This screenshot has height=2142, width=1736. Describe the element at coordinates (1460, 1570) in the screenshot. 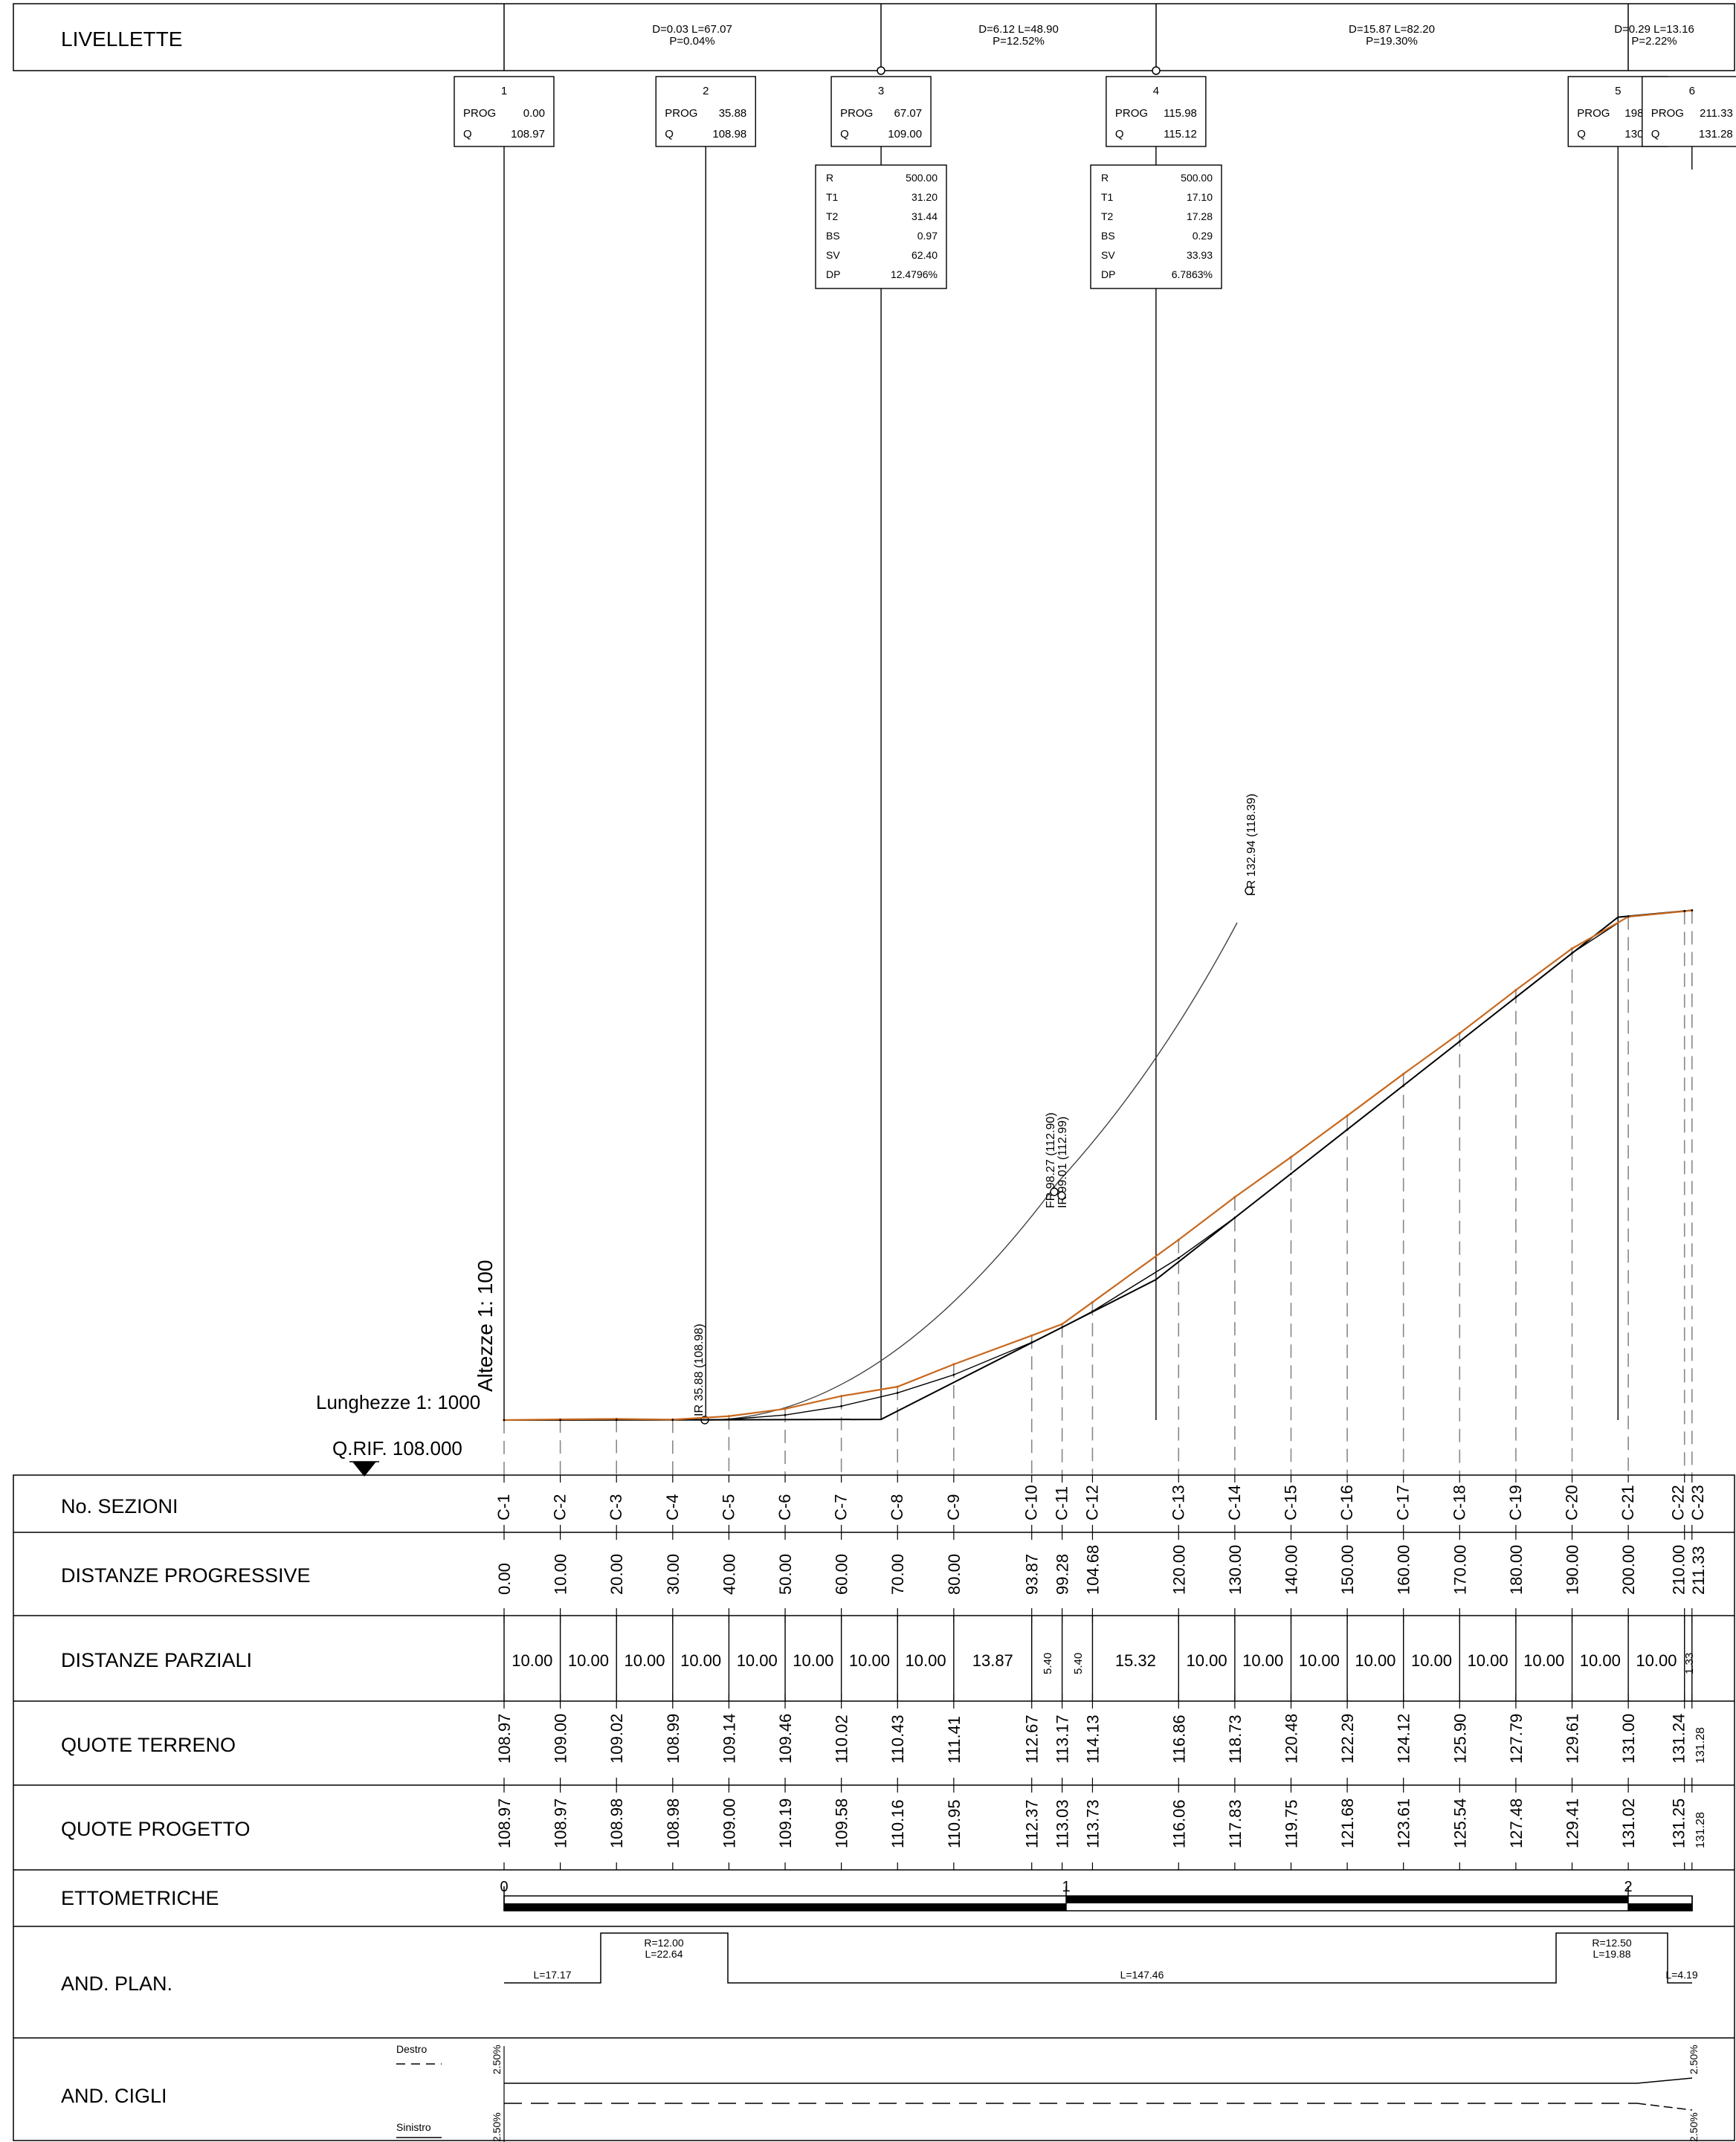

I see `progressive-value: 170.00` at that location.